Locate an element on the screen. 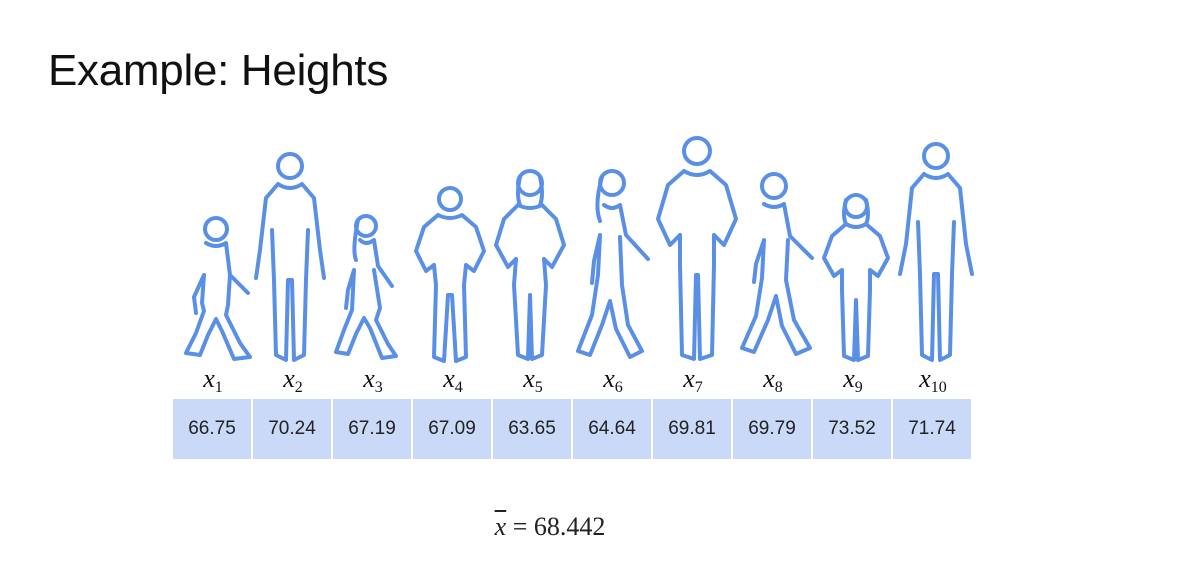 This screenshot has width=1190, height=587. height-cell: 70.24 is located at coordinates (292, 429).